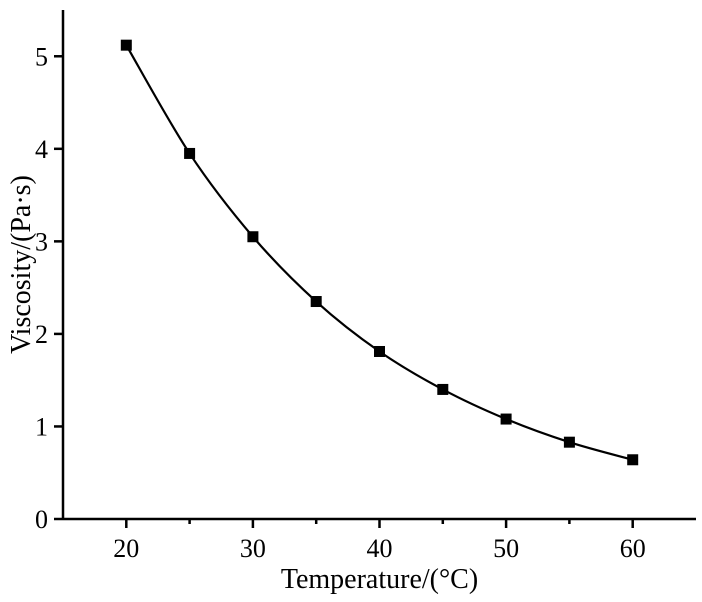 The height and width of the screenshot is (602, 702). What do you see at coordinates (506, 548) in the screenshot?
I see `x-tick-label: 50` at bounding box center [506, 548].